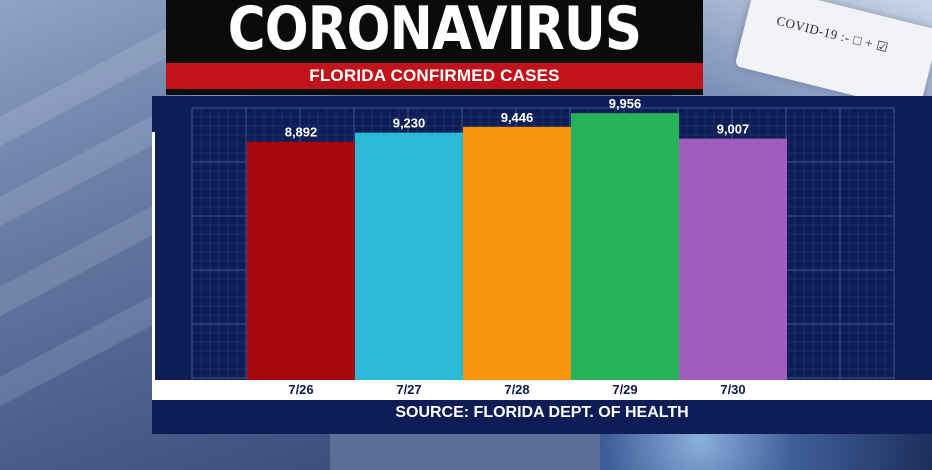  I want to click on axis-strip, so click(542, 390).